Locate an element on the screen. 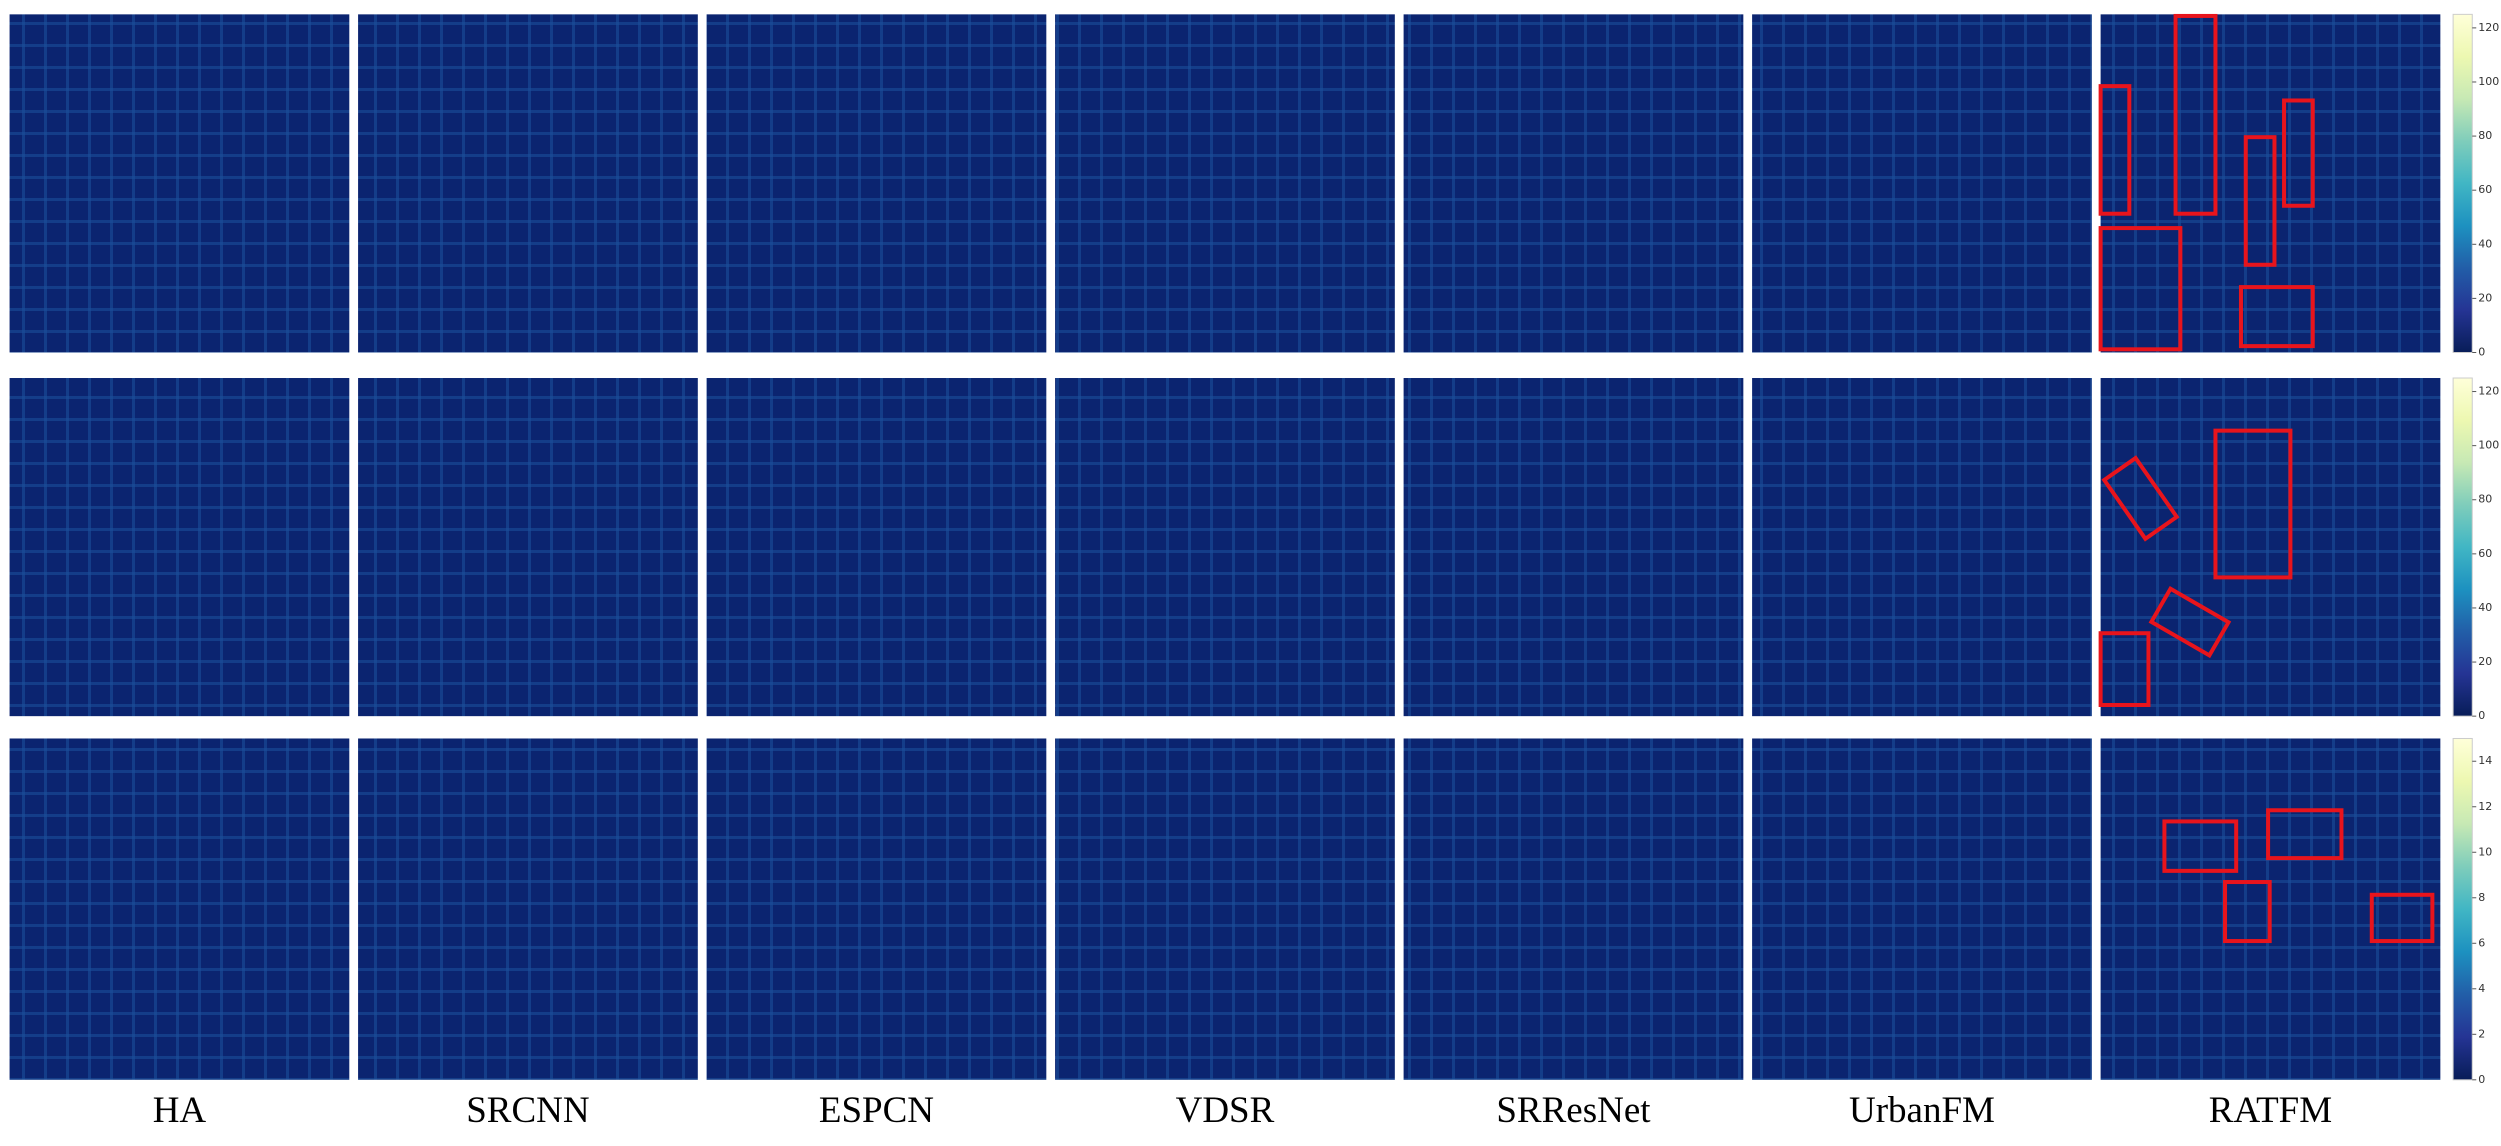 This screenshot has width=2501, height=1146. colorbar-tick-label: 2 is located at coordinates (2481, 1033).